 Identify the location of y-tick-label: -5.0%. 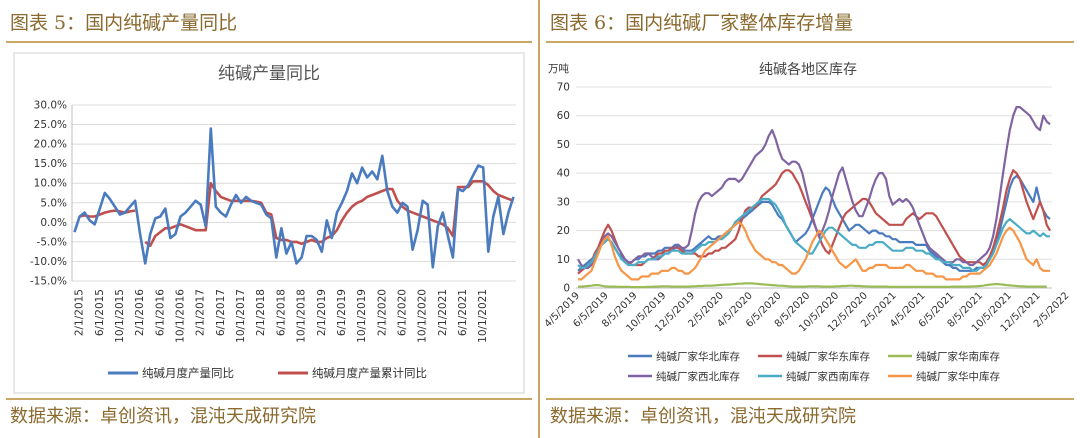
(52, 242).